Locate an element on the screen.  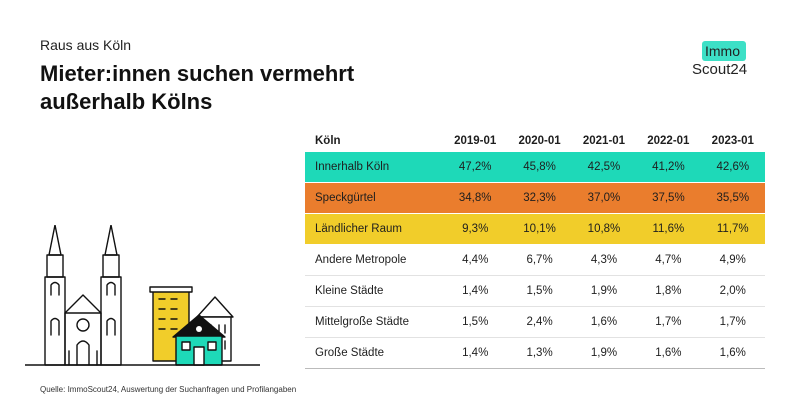
table-cell: 47,2% is located at coordinates (475, 167).